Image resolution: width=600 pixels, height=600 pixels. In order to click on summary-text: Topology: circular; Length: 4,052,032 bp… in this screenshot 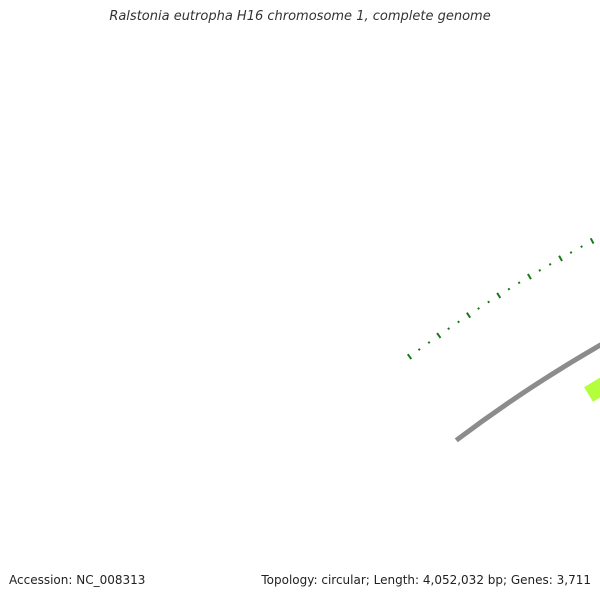, I will do `click(426, 580)`.